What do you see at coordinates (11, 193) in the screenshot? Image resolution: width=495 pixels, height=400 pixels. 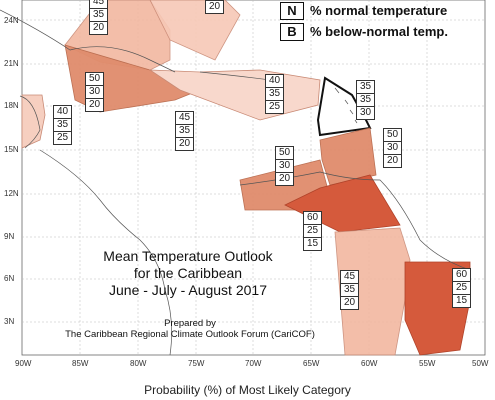 I see `lat-label-12n: 12N` at bounding box center [11, 193].